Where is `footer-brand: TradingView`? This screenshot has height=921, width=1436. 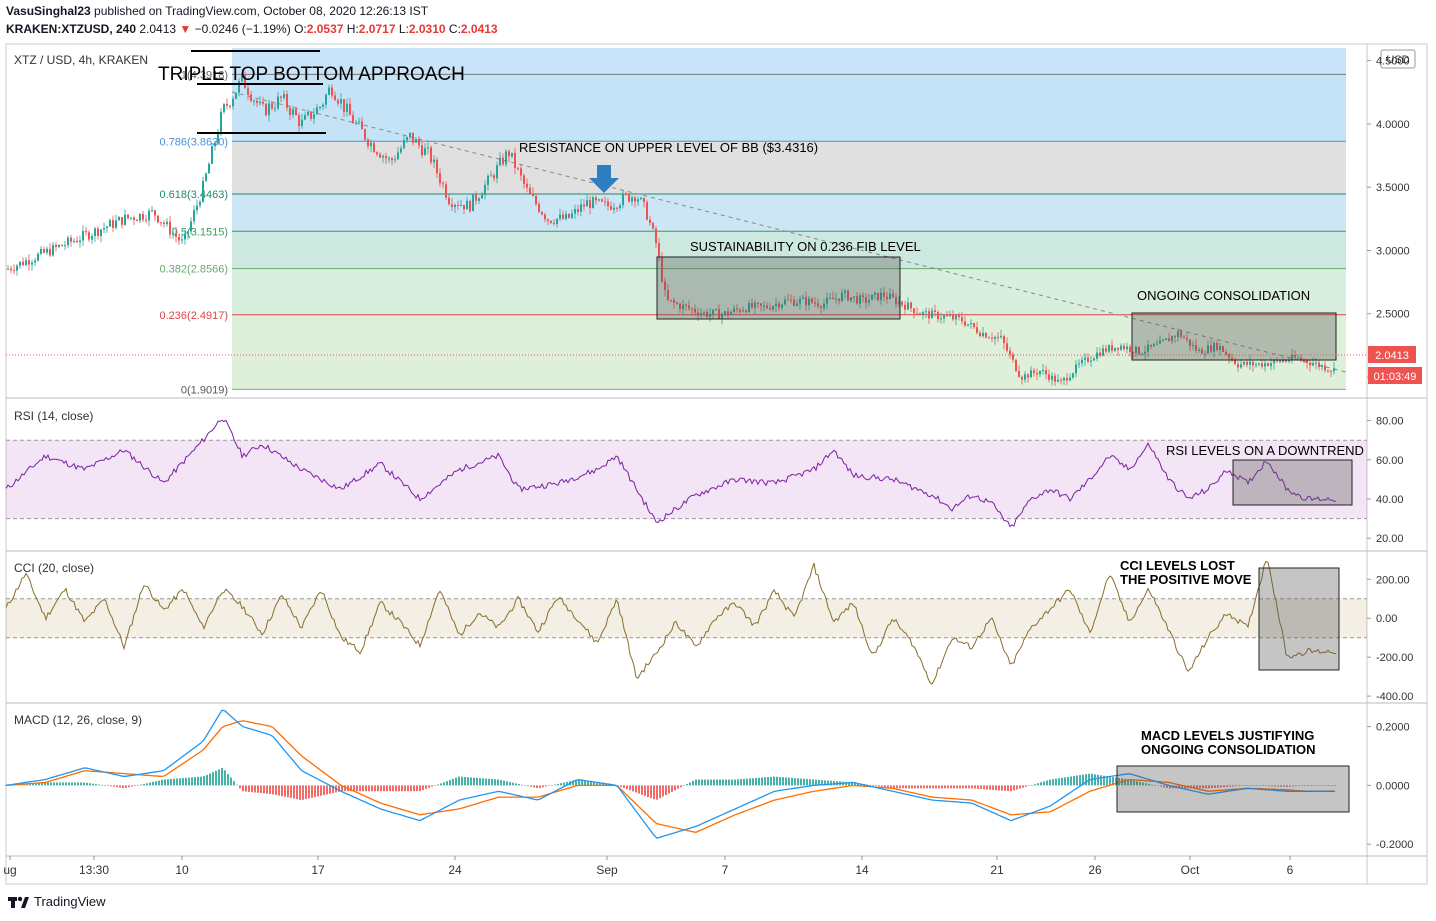
footer-brand: TradingView is located at coordinates (70, 901).